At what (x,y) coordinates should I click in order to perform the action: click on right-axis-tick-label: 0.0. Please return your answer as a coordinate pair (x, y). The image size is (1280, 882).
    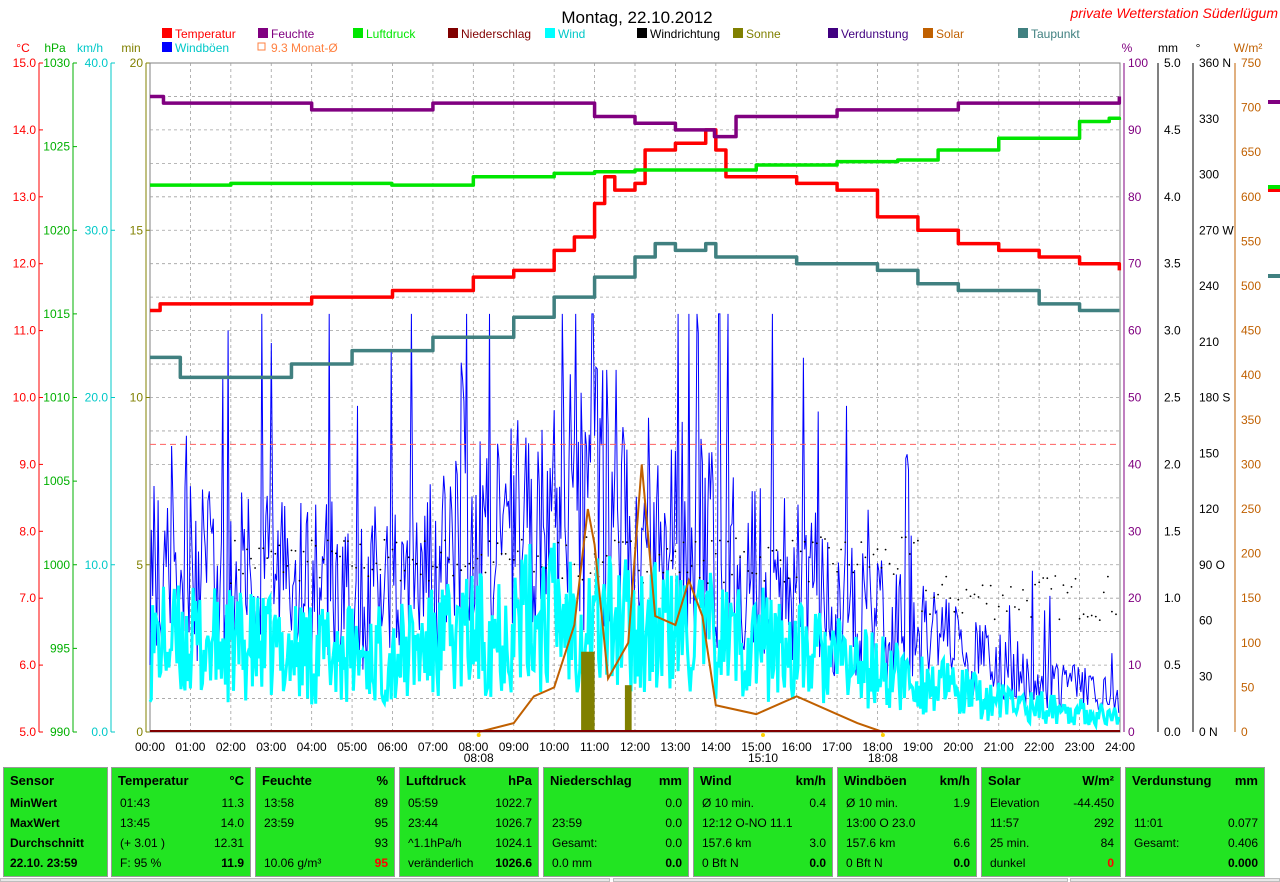
    Looking at the image, I should click on (1172, 732).